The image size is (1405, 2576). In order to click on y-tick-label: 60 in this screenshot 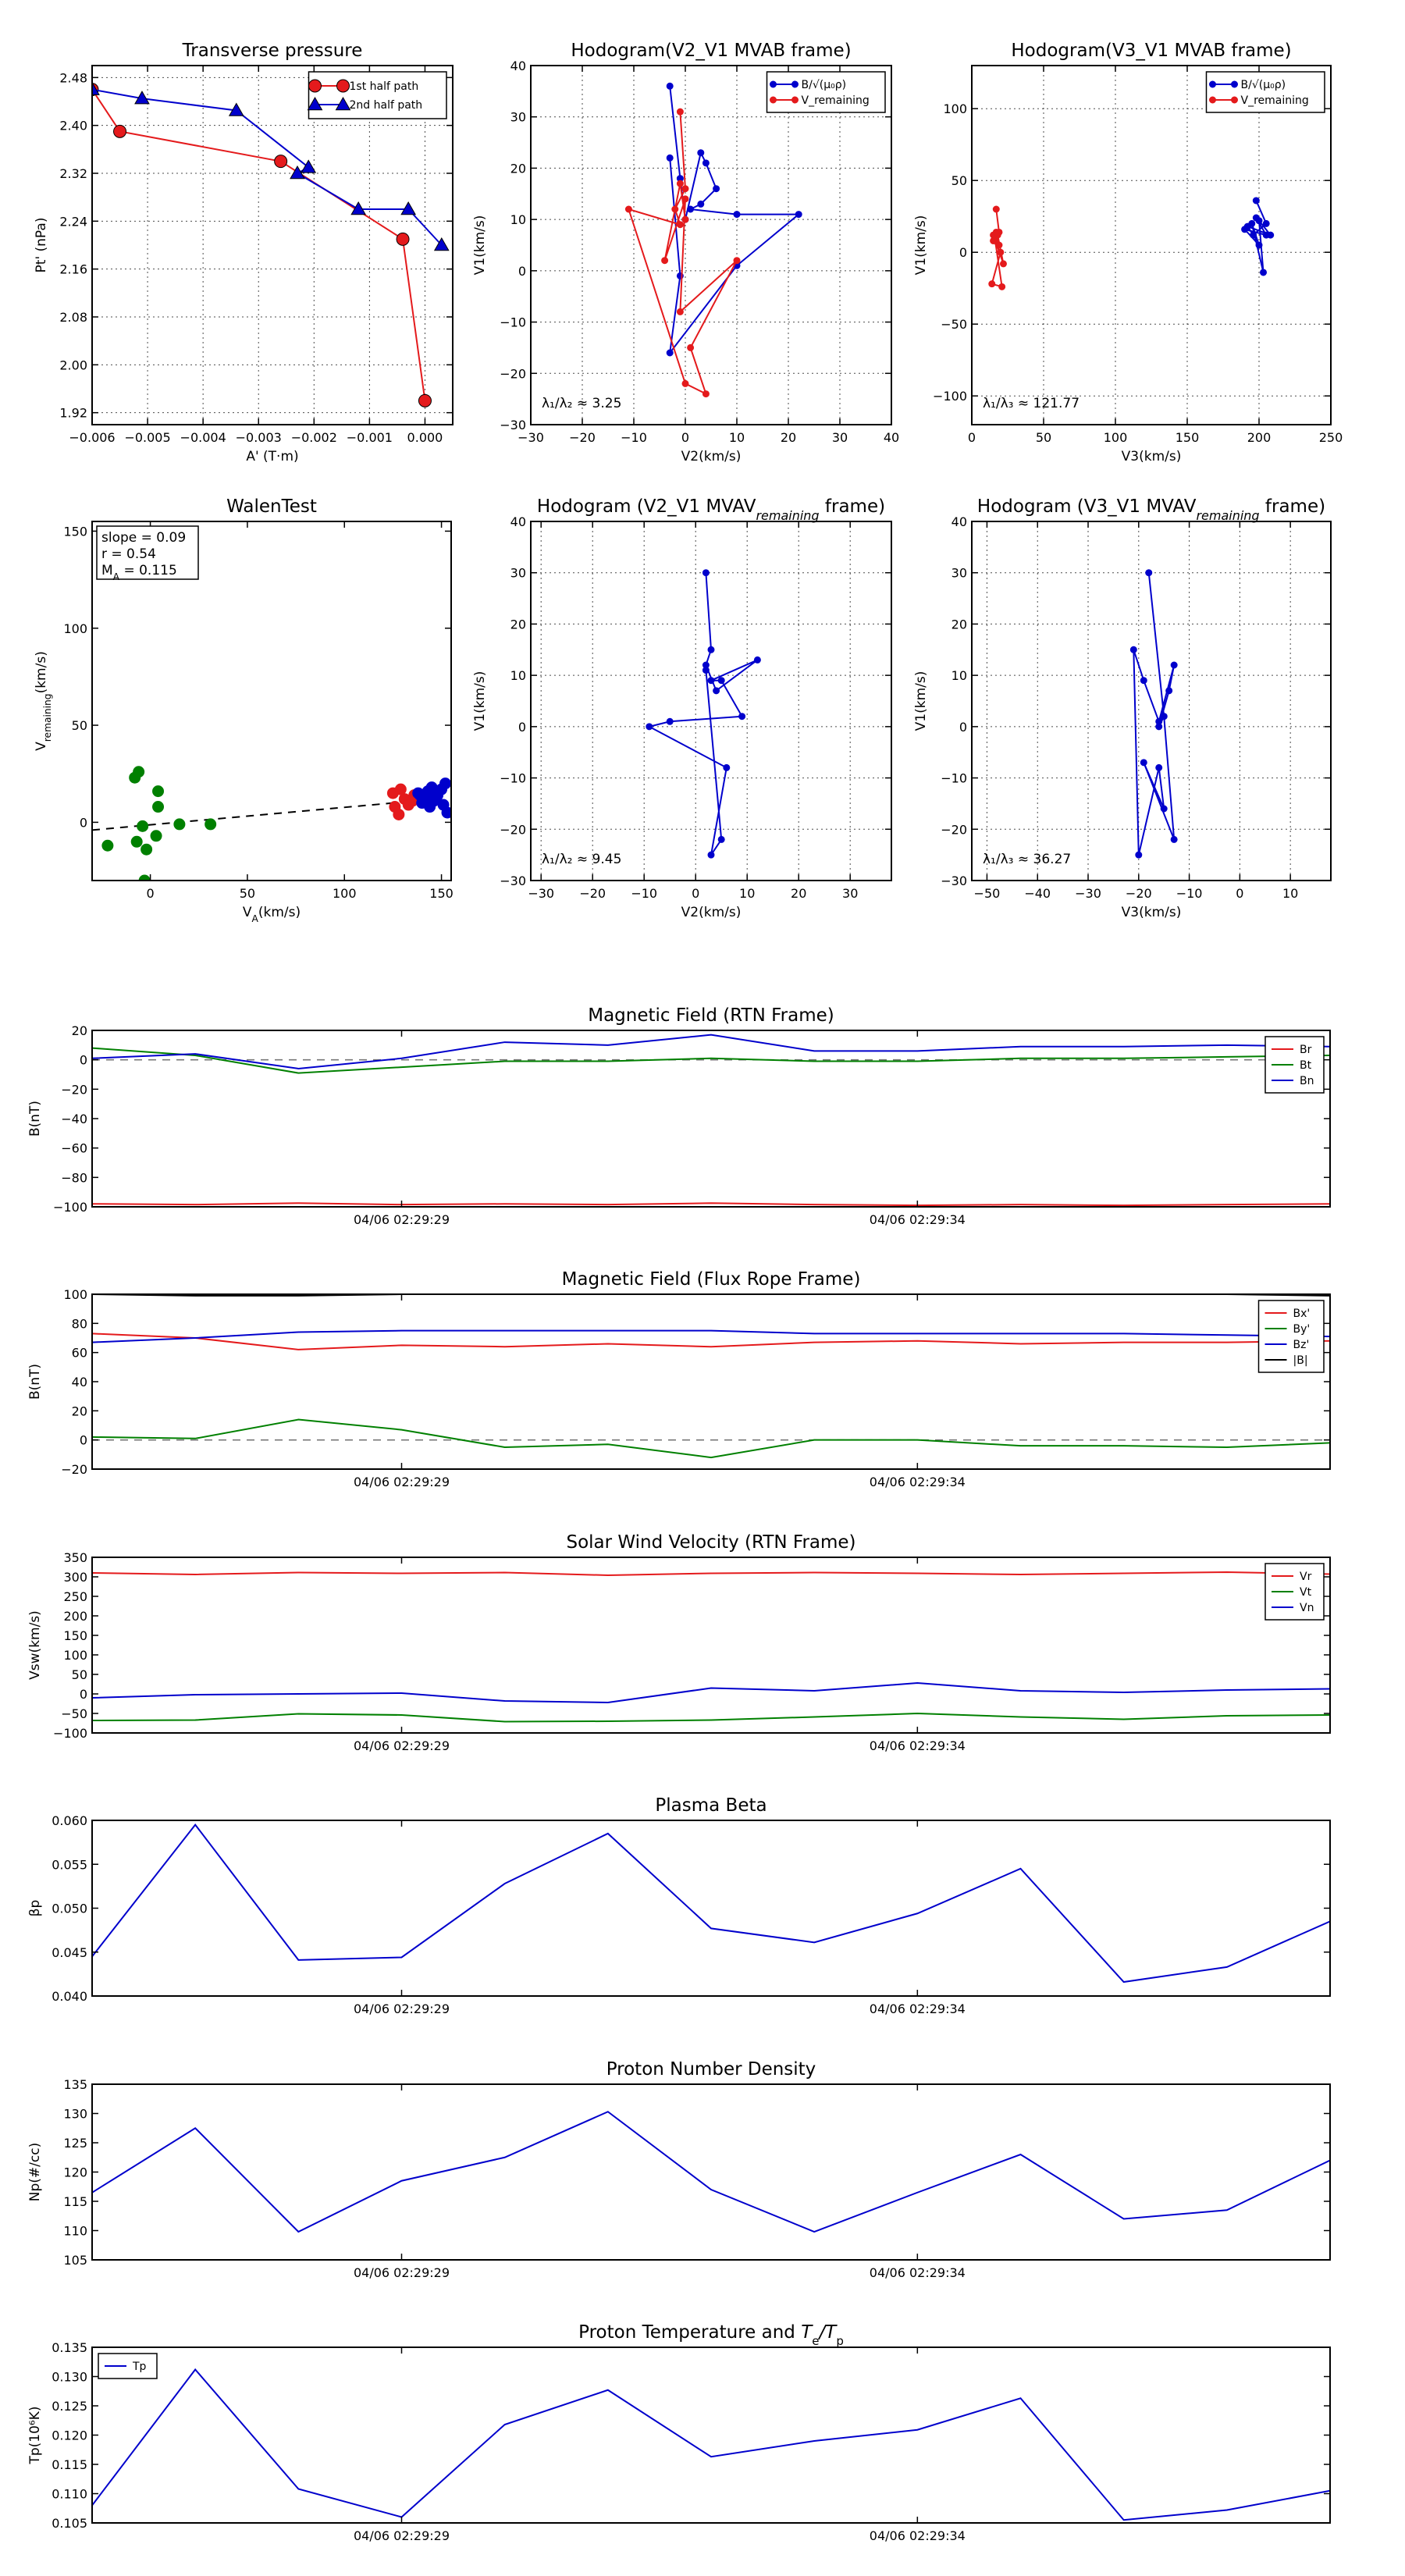, I will do `click(80, 1353)`.